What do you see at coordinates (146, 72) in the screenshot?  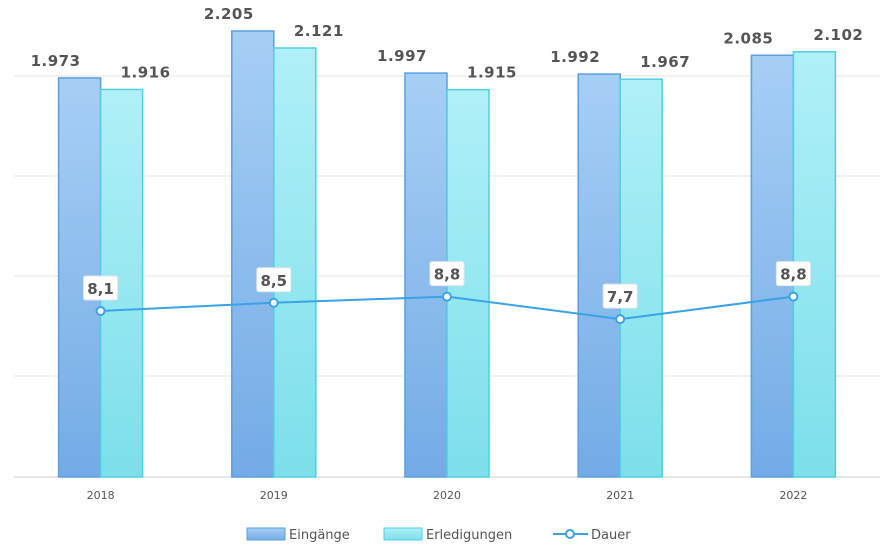 I see `bar-label-erledigungen: 1.916` at bounding box center [146, 72].